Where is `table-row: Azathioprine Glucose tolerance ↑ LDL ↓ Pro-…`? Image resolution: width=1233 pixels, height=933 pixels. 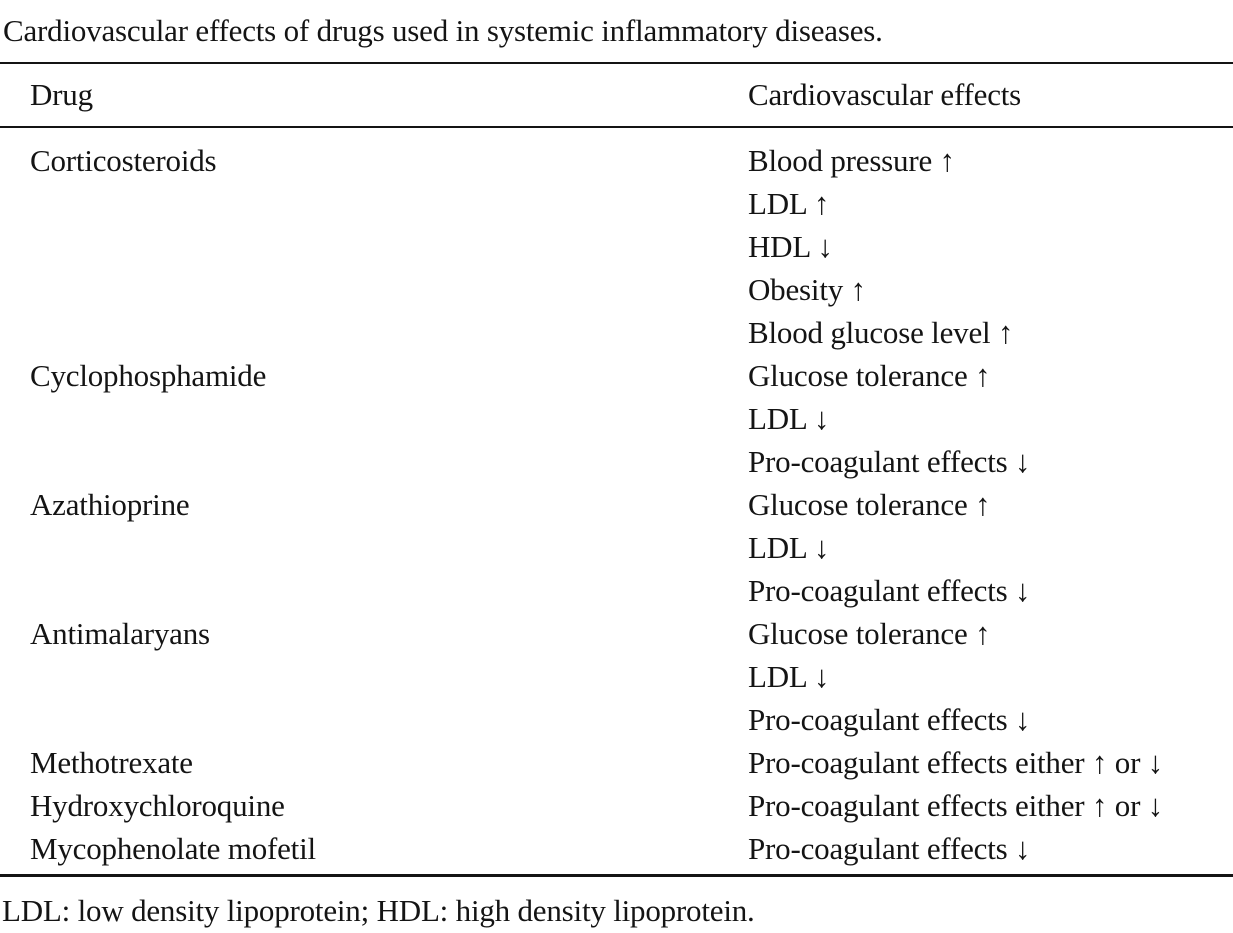 table-row: Azathioprine Glucose tolerance ↑ LDL ↓ Pro-… is located at coordinates (616, 547).